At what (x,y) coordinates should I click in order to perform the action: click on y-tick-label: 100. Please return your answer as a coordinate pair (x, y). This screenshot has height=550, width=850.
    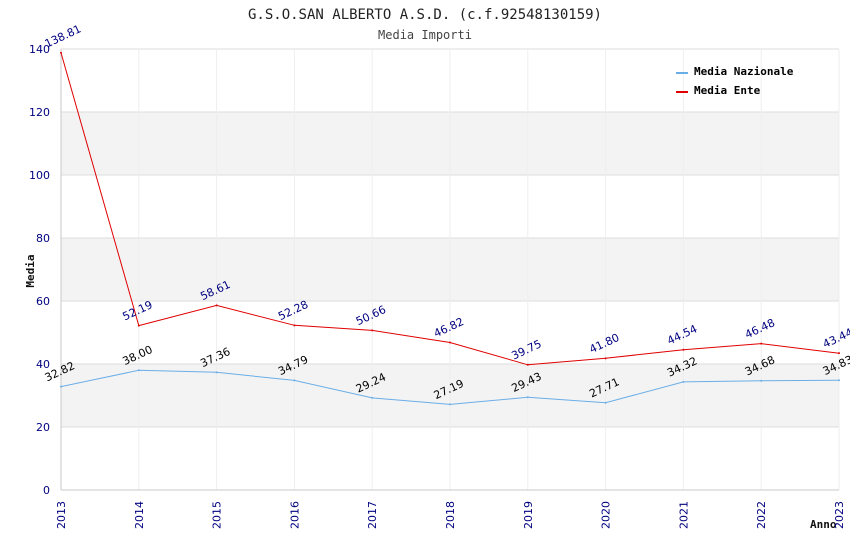
    Looking at the image, I should click on (39, 175).